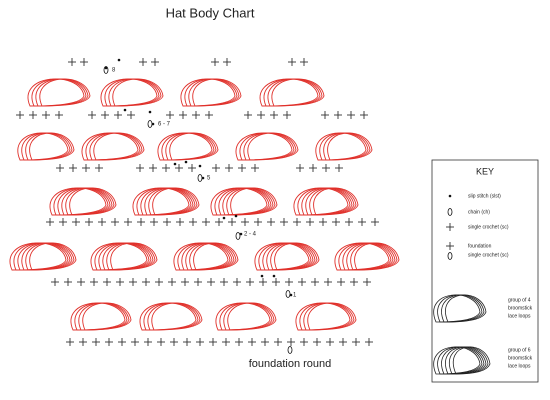 This screenshot has height=400, width=550. I want to click on row-label: 8, so click(114, 71).